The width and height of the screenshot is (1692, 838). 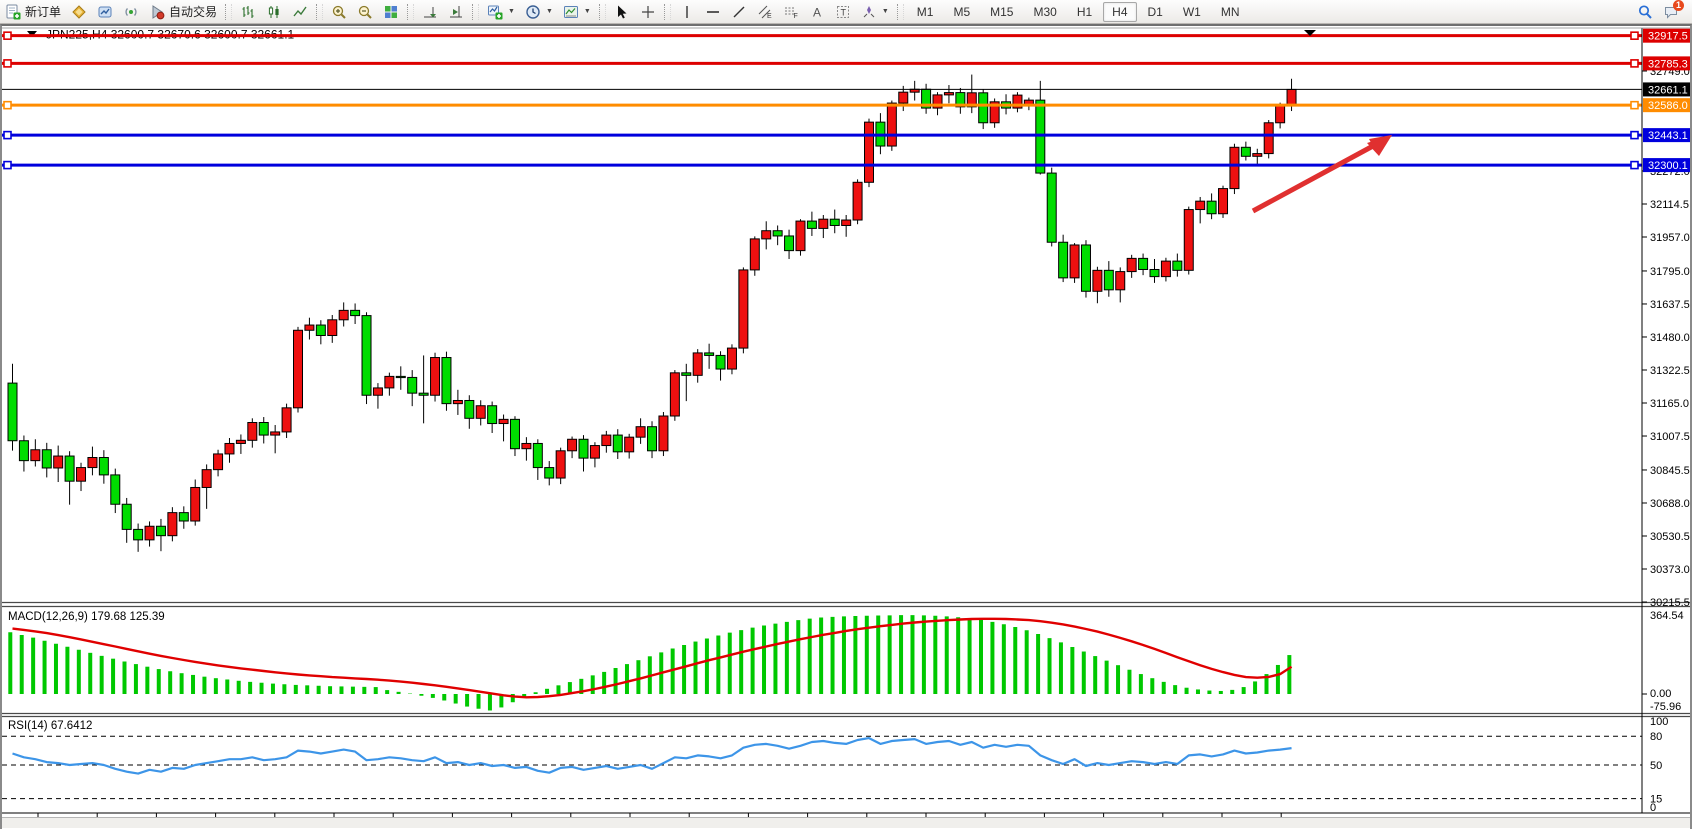 I want to click on price-tick-label: 30215.5, so click(x=1670, y=603).